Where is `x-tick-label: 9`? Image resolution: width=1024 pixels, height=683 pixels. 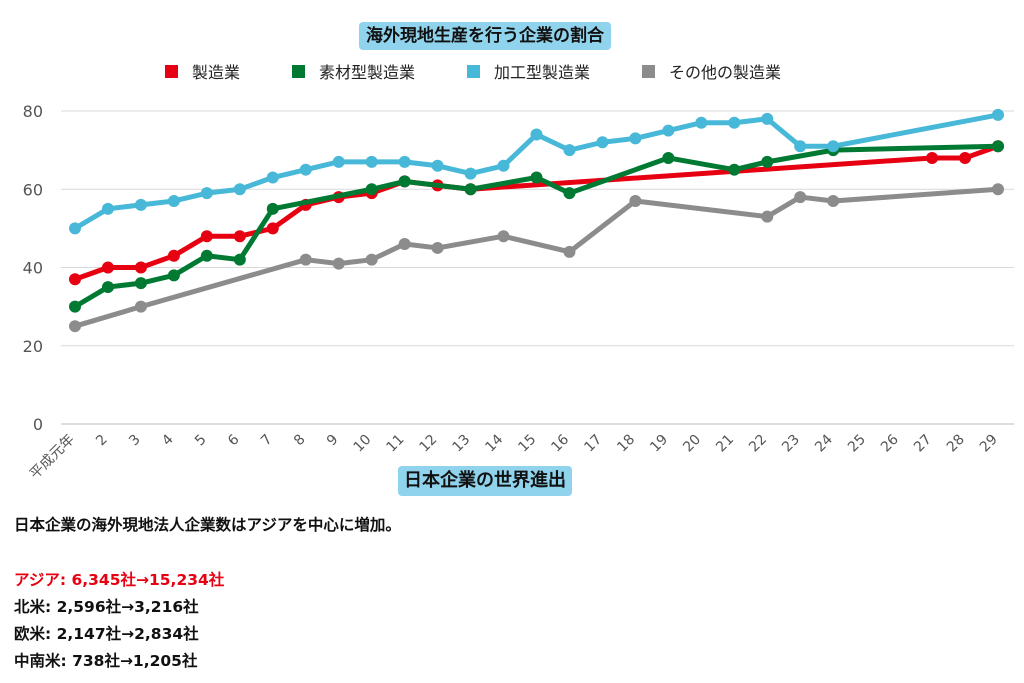
x-tick-label: 9 is located at coordinates (333, 441).